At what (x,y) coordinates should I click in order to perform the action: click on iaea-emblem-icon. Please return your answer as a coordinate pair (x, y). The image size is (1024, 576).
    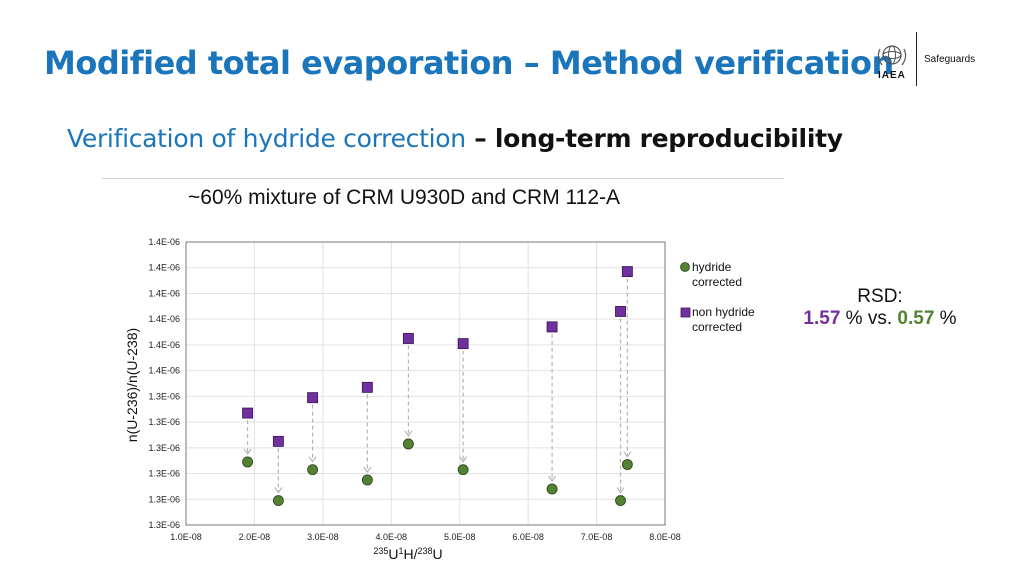
    Looking at the image, I should click on (892, 55).